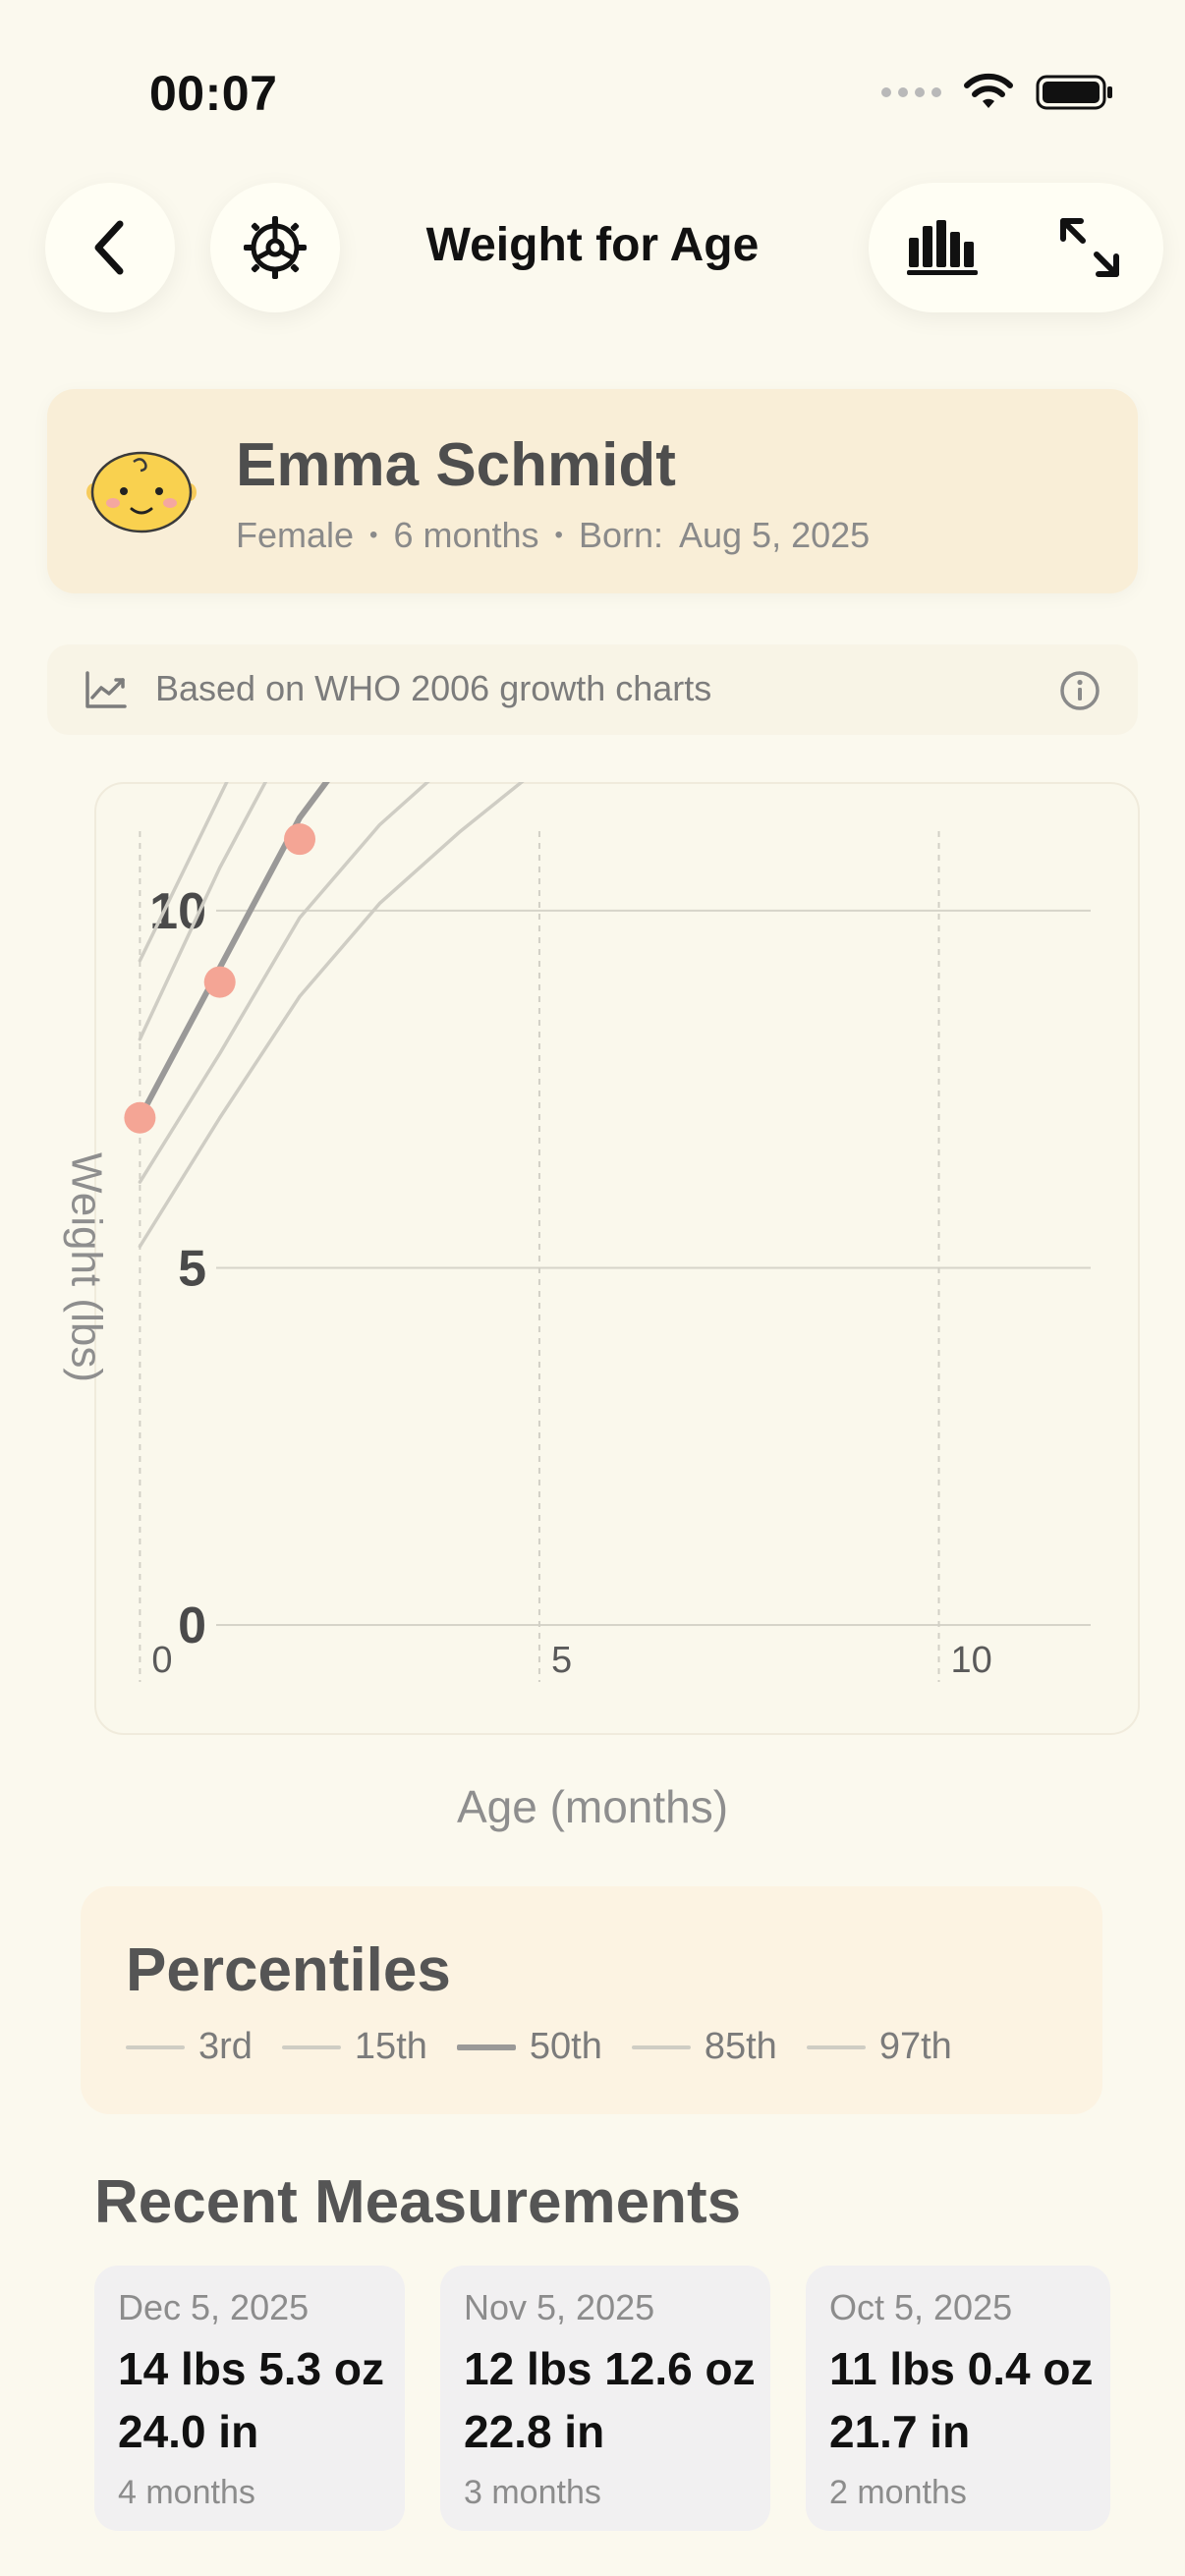 The height and width of the screenshot is (2576, 1185). Describe the element at coordinates (186, 2492) in the screenshot. I see `measurement-age: 4 months` at that location.